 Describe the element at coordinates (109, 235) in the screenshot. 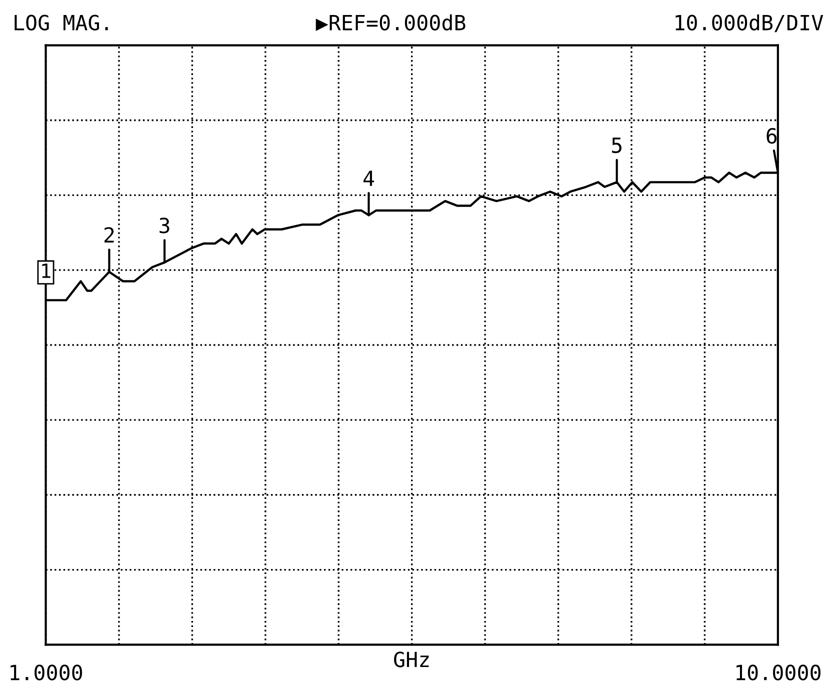

I see `annotation: 2` at that location.